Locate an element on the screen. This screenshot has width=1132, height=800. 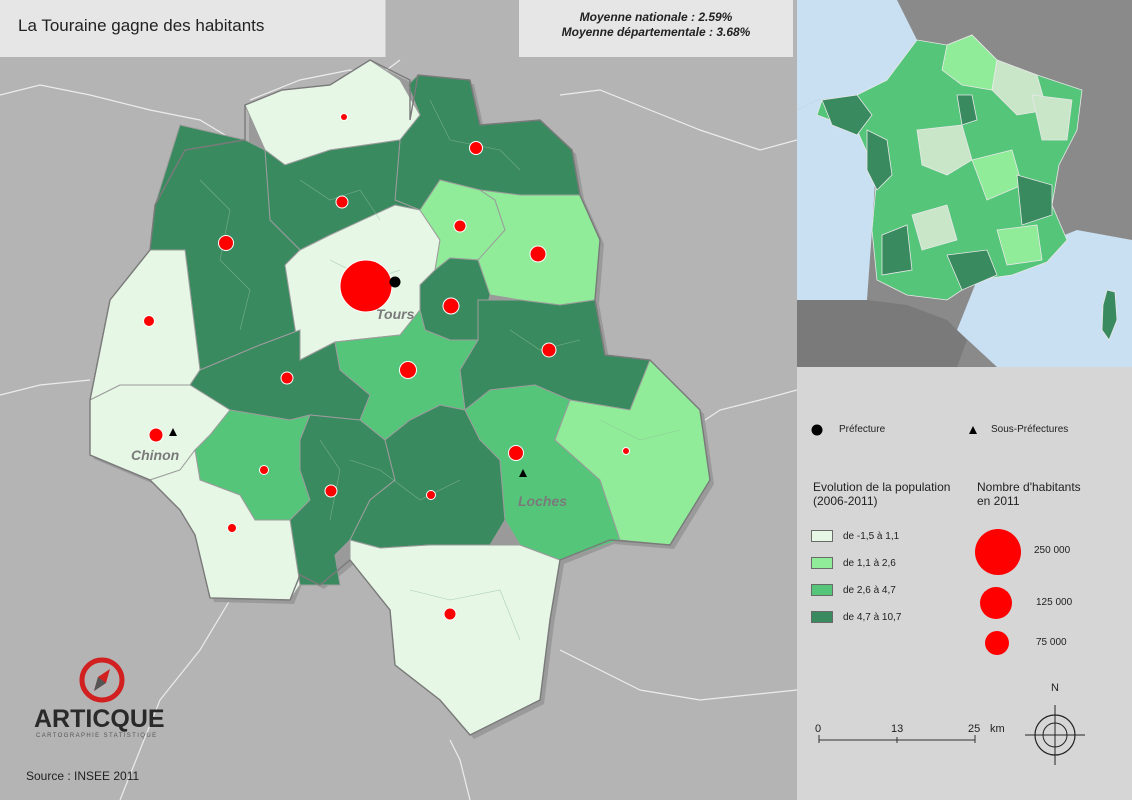
source-note: Source : INSEE 2011 is located at coordinates (83, 776).